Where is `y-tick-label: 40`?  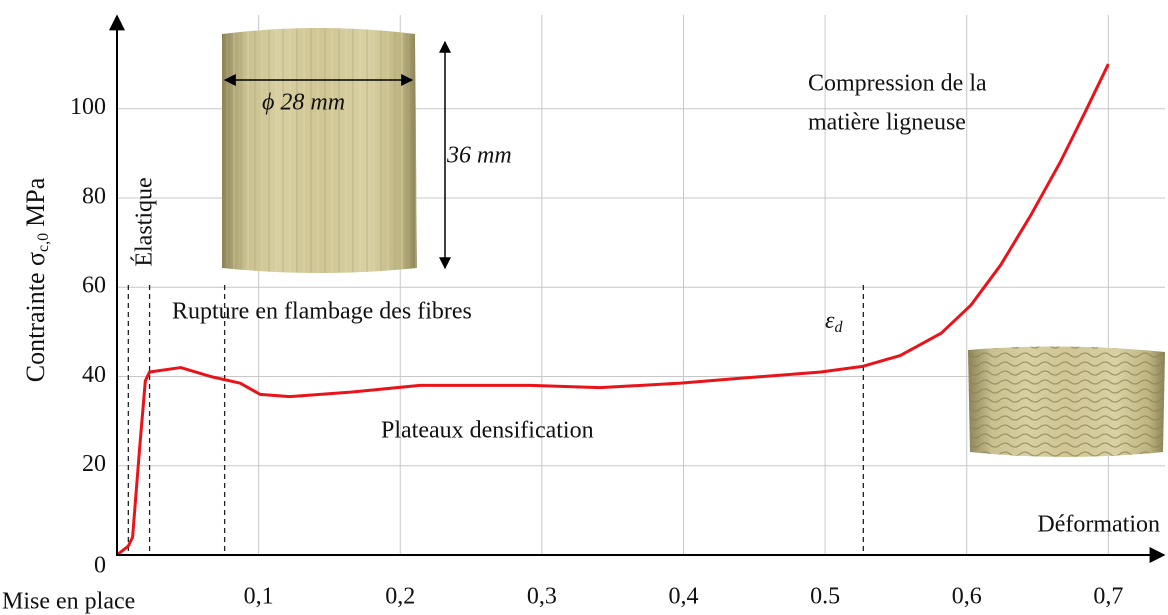
y-tick-label: 40 is located at coordinates (94, 375).